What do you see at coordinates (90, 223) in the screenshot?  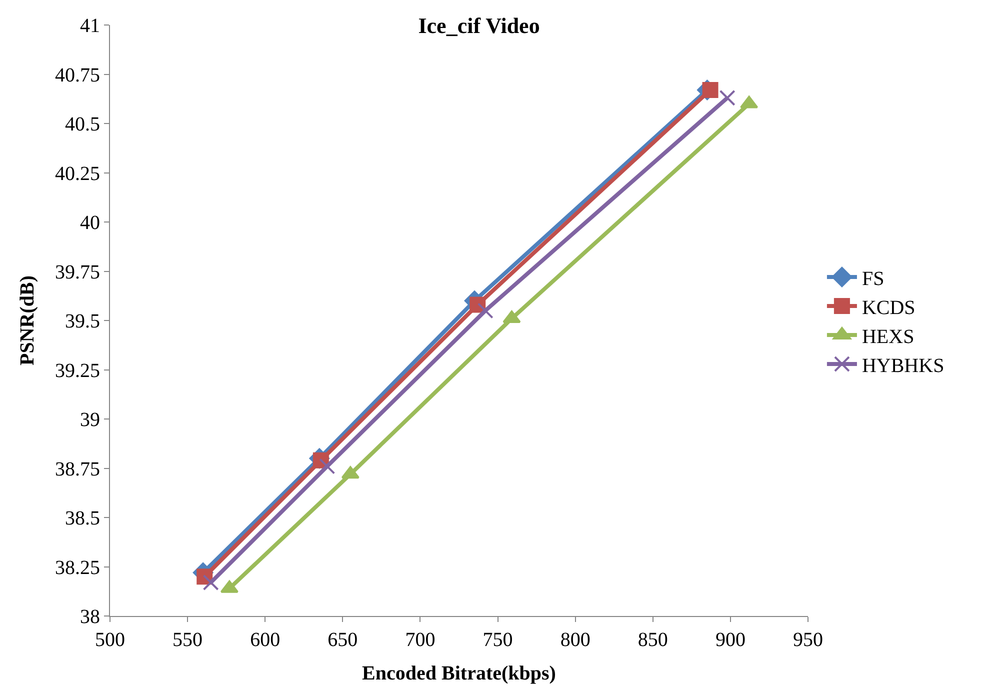 I see `y-tick-label: 40` at bounding box center [90, 223].